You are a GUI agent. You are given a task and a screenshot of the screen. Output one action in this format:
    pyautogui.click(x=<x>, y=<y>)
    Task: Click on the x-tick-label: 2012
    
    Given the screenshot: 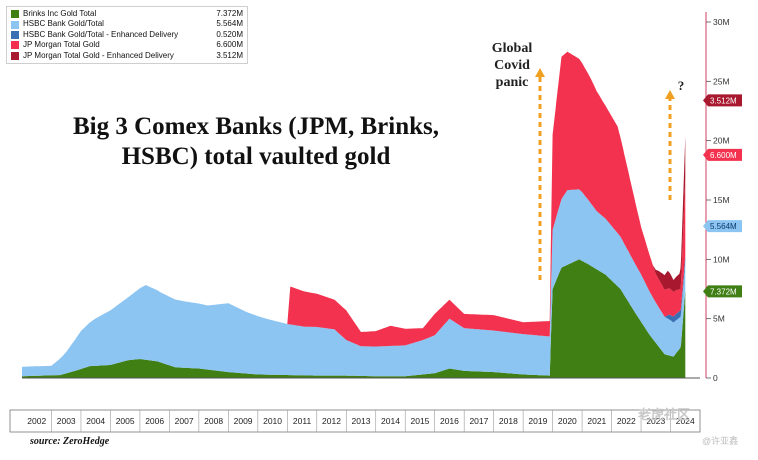 What is the action you would take?
    pyautogui.click(x=331, y=421)
    